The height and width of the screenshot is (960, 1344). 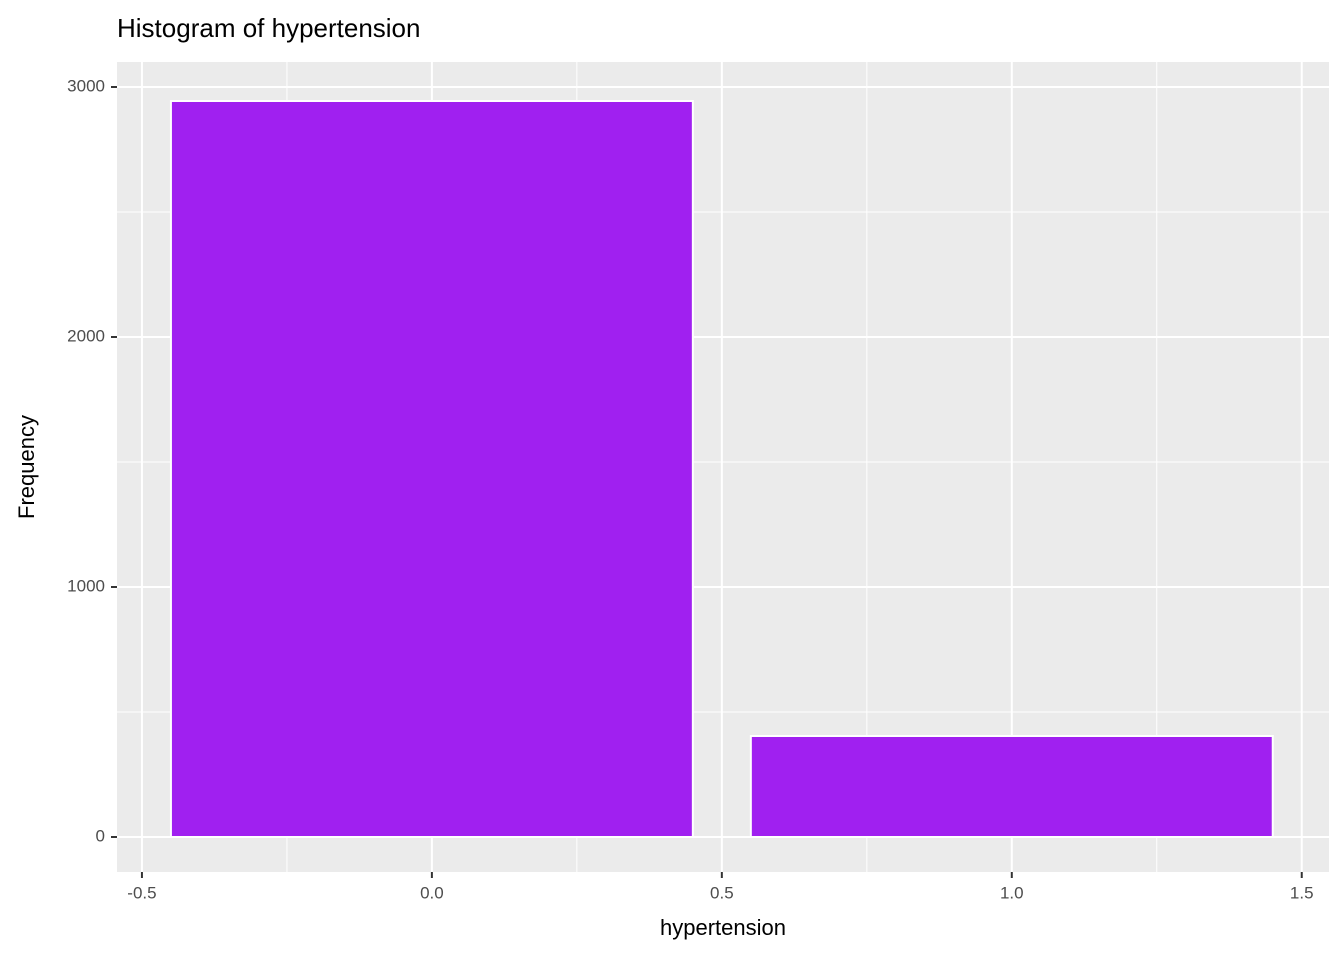 What do you see at coordinates (26, 467) in the screenshot?
I see `y-axis-title: Frequency` at bounding box center [26, 467].